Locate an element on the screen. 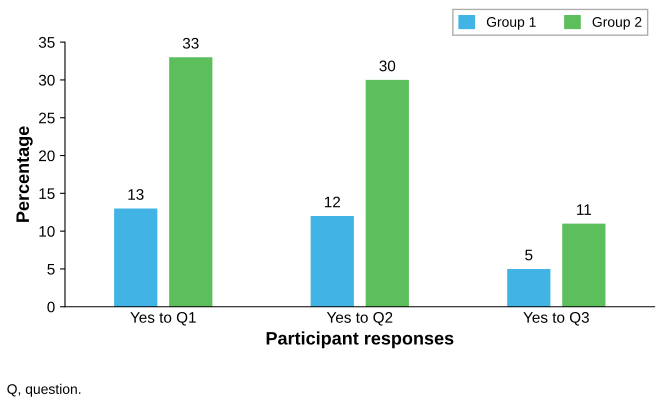 The height and width of the screenshot is (409, 670). y-tick-label: 0 is located at coordinates (51, 307).